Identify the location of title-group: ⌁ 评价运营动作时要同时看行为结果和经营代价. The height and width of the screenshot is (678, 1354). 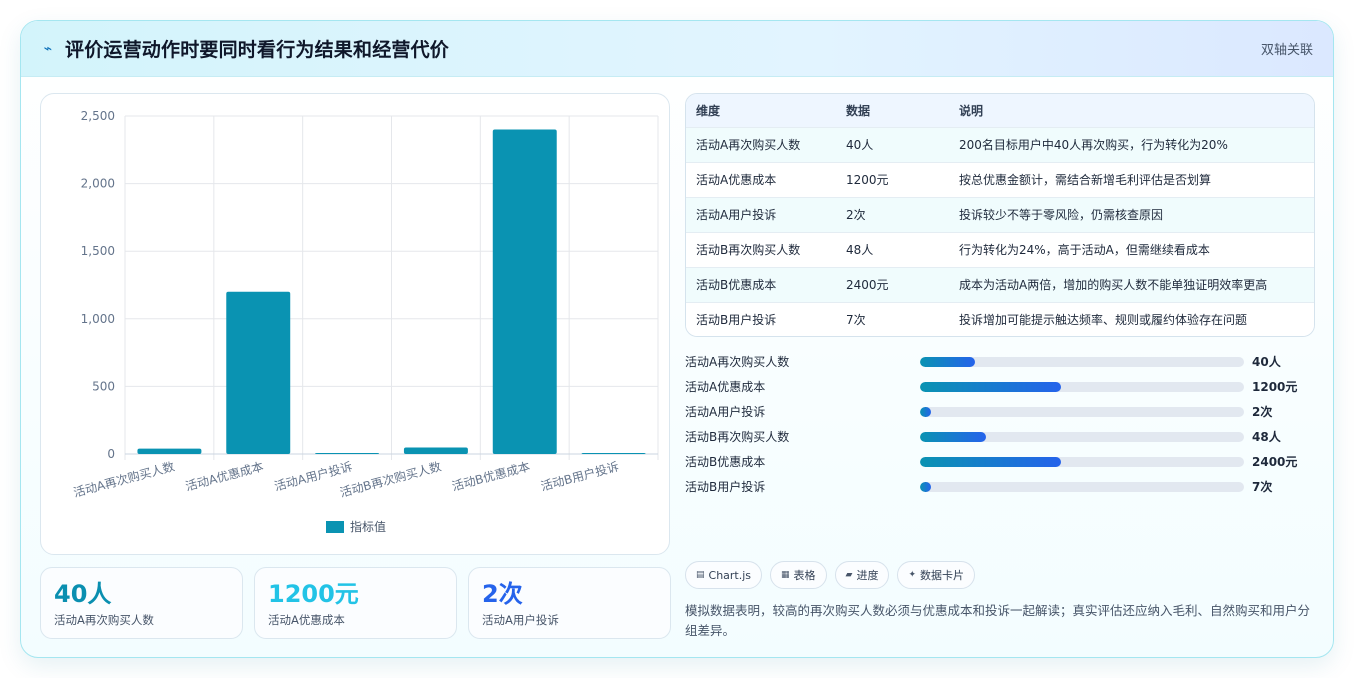
(245, 48).